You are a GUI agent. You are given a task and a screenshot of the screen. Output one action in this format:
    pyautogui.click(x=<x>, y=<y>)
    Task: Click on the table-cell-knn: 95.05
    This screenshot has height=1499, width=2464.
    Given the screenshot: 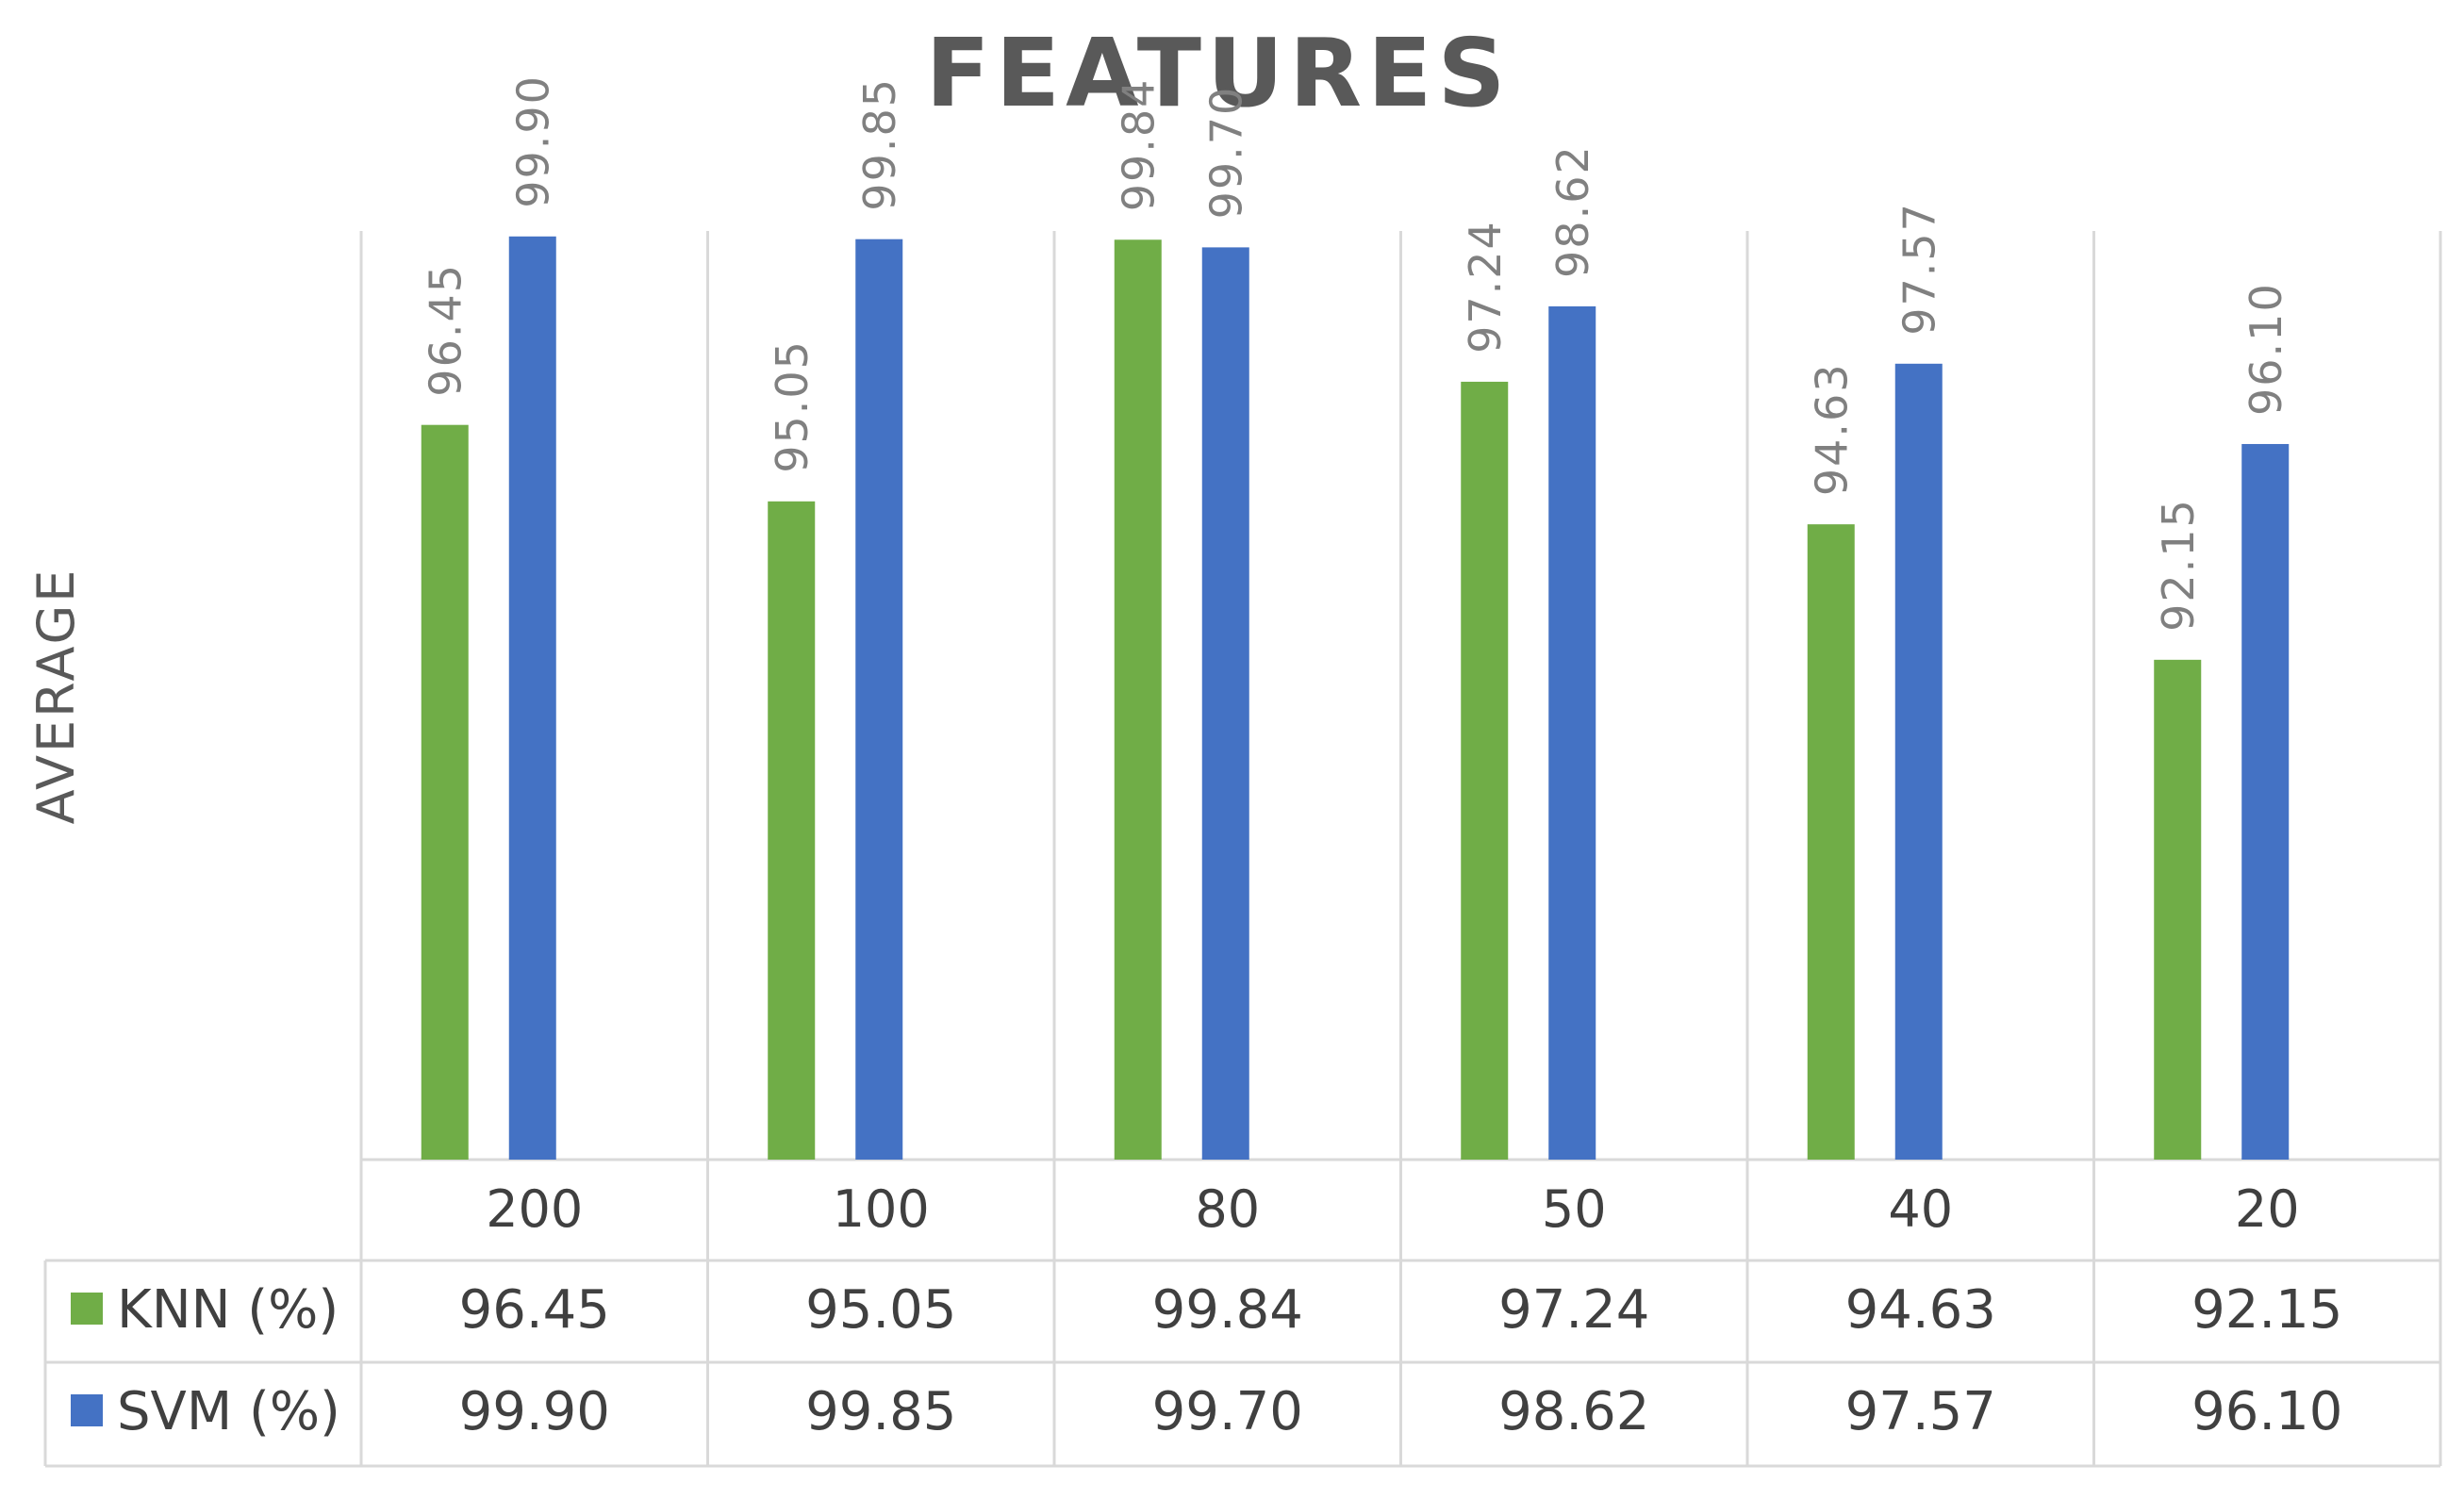 What is the action you would take?
    pyautogui.click(x=880, y=1310)
    